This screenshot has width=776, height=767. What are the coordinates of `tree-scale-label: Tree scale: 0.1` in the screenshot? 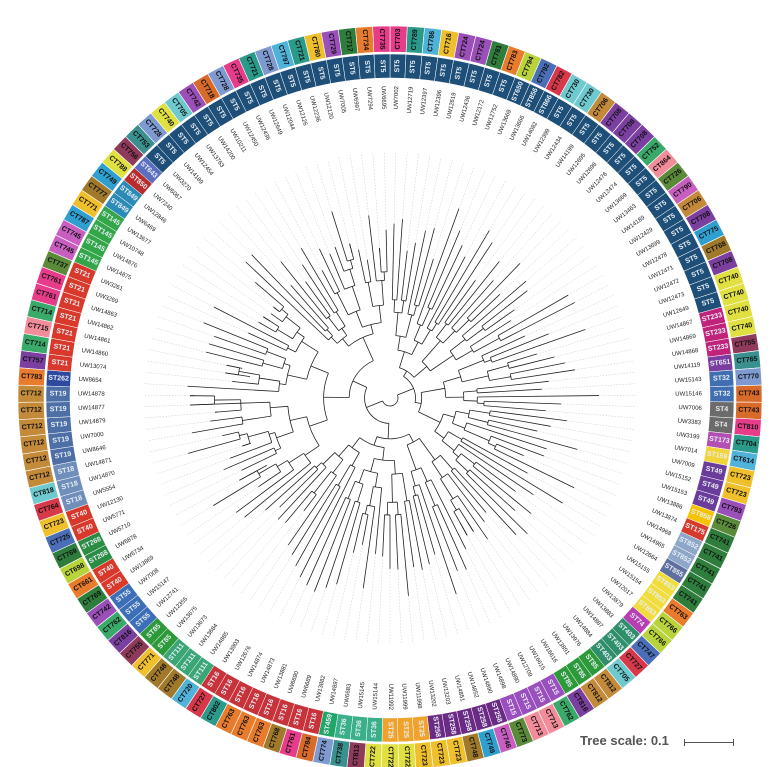 It's located at (624, 740).